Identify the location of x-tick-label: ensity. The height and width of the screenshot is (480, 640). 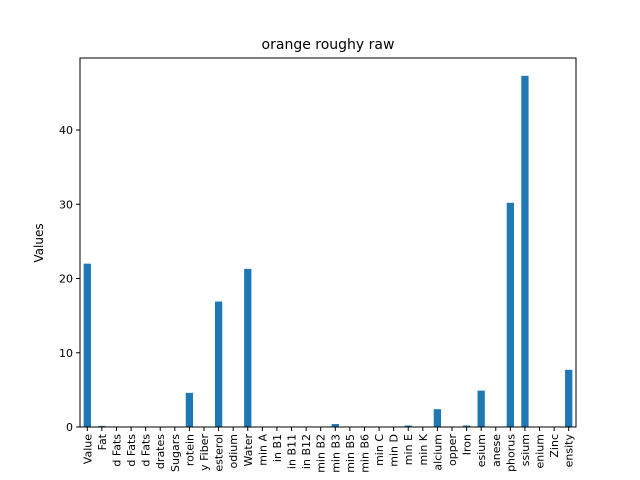
(569, 451).